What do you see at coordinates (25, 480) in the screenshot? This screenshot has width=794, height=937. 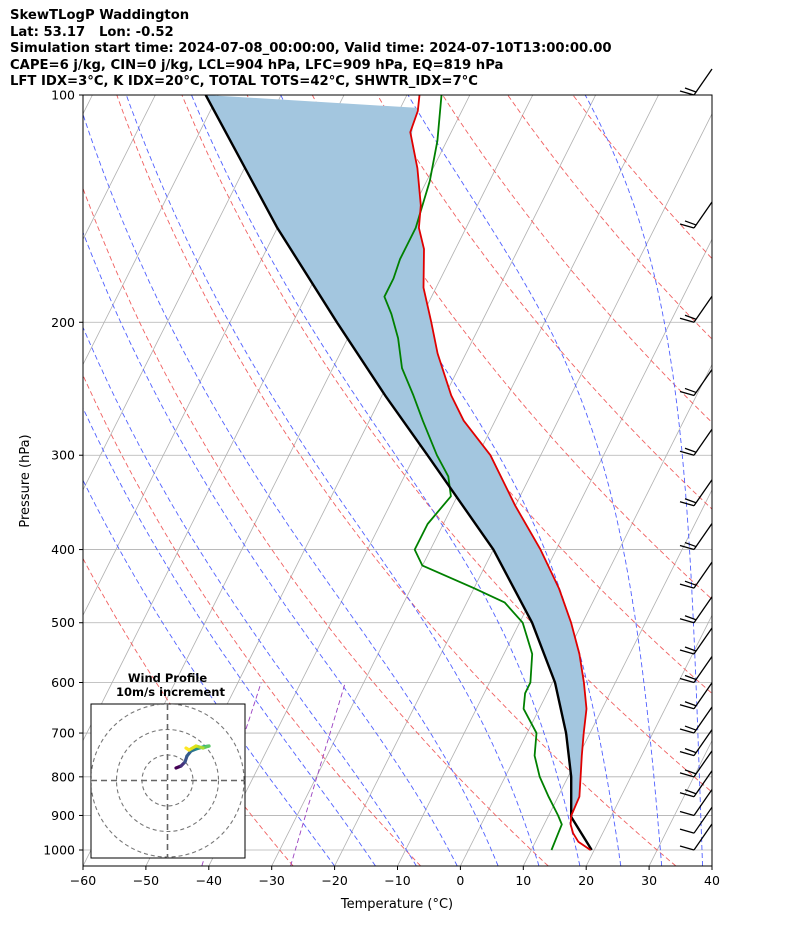 I see `y-axis-label: Pressure (hPa)` at bounding box center [25, 480].